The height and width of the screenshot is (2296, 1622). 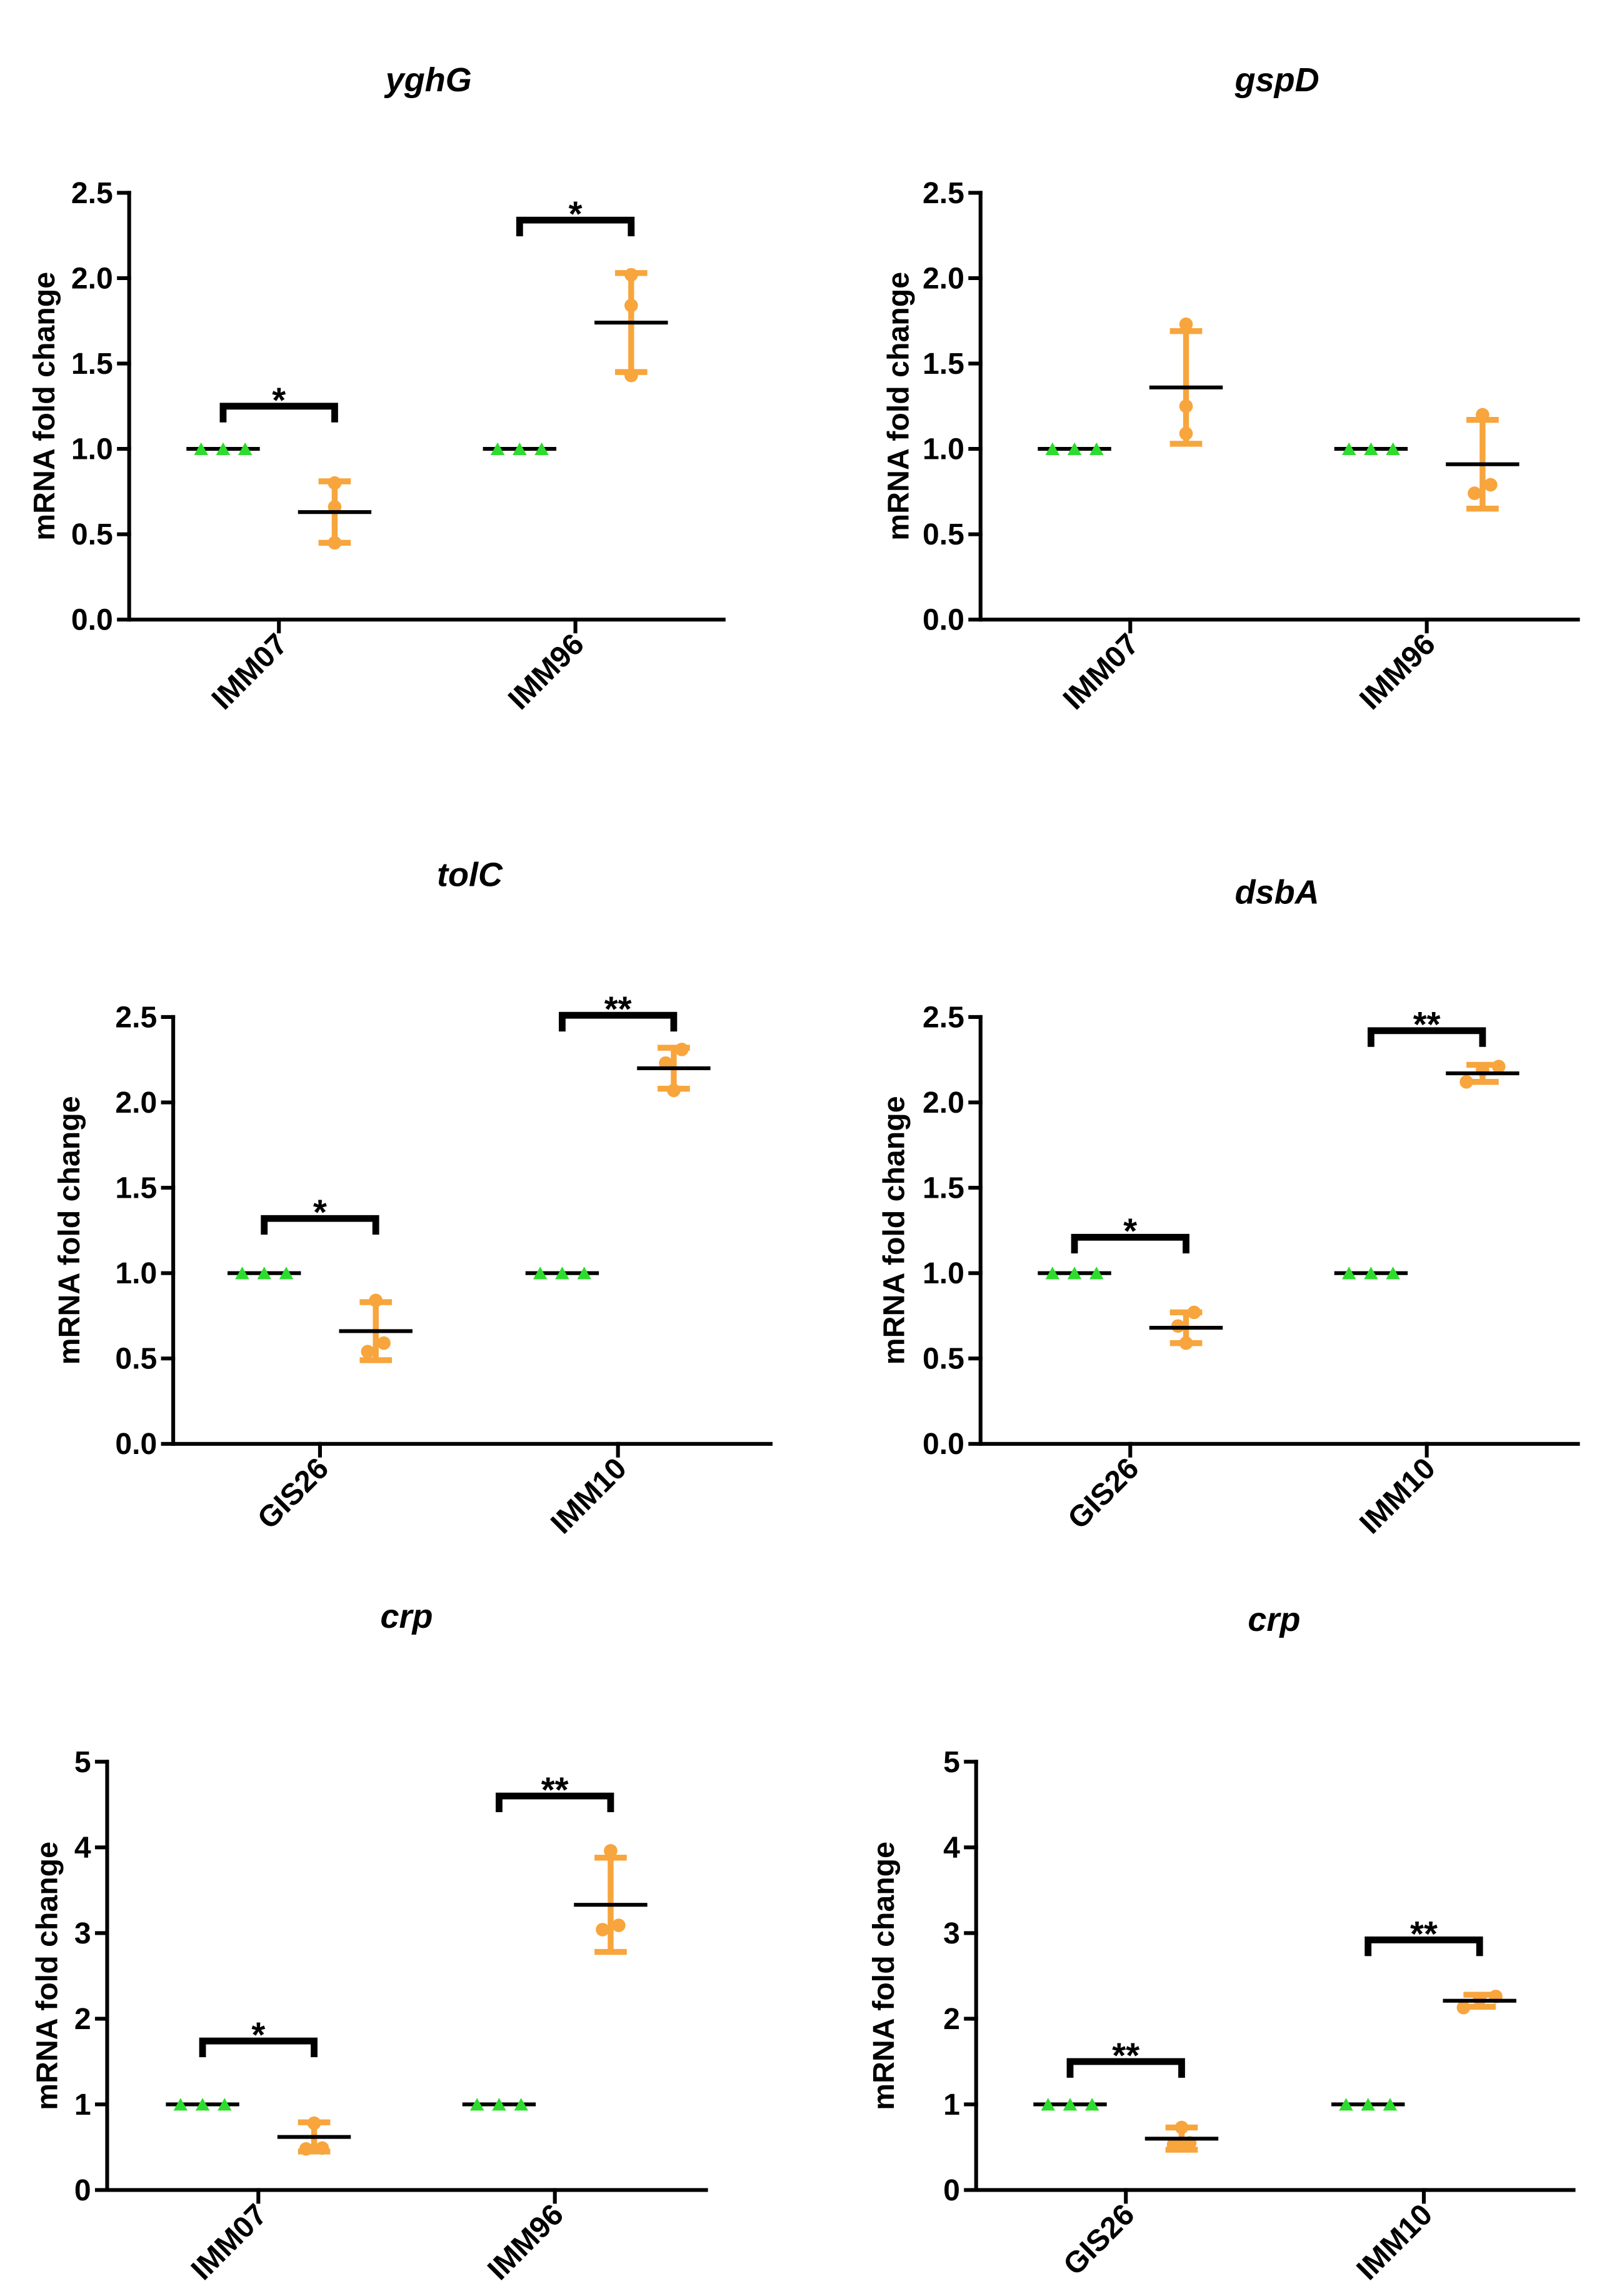 I want to click on y-tick-label: 4, so click(x=82, y=1848).